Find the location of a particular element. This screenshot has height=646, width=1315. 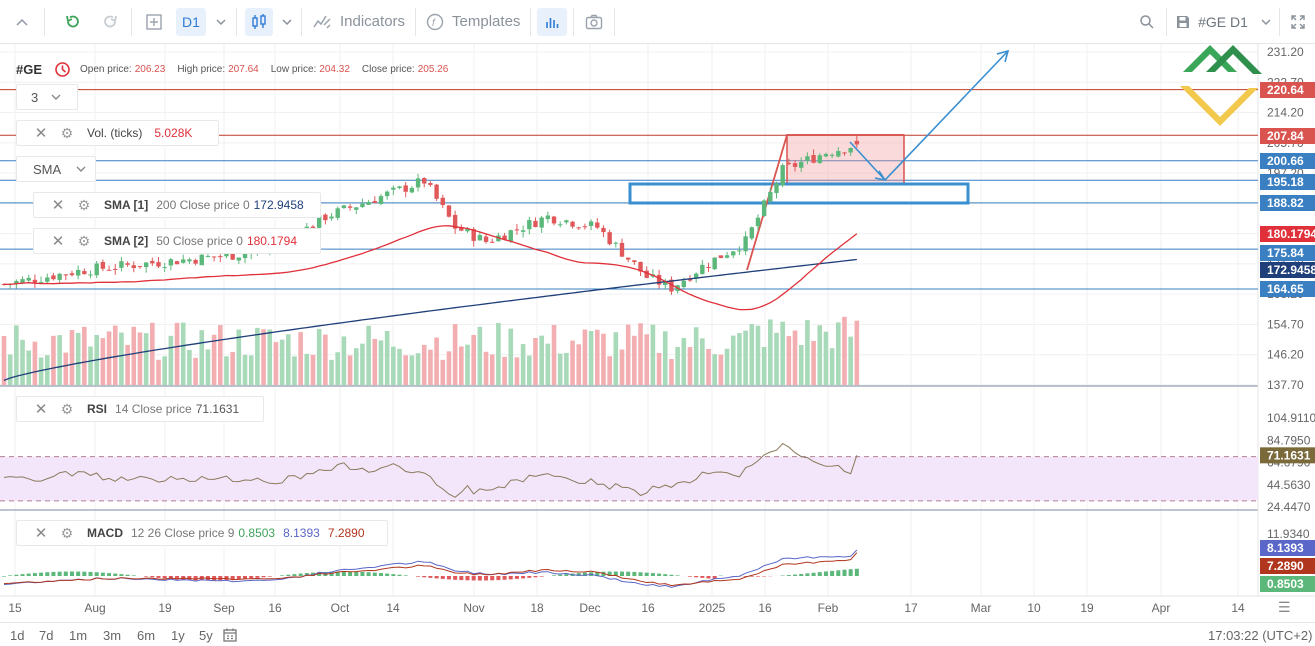

rsi-value: 71.1631 is located at coordinates (217, 409).